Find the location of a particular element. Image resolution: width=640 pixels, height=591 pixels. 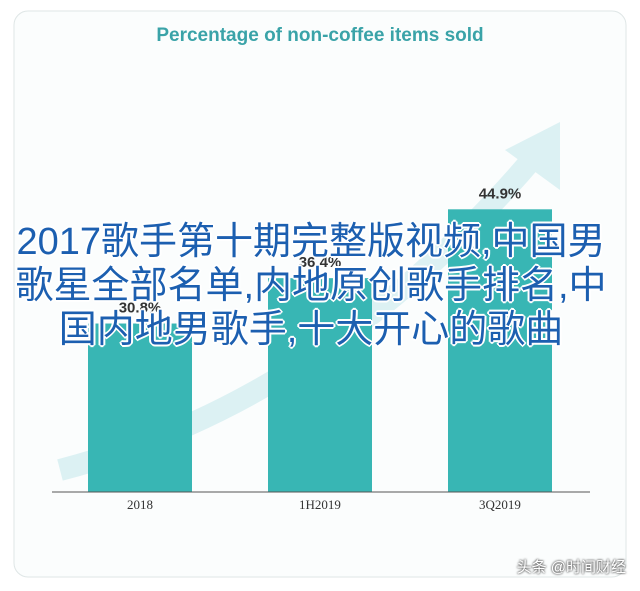

value-label: 36.4% is located at coordinates (320, 262).